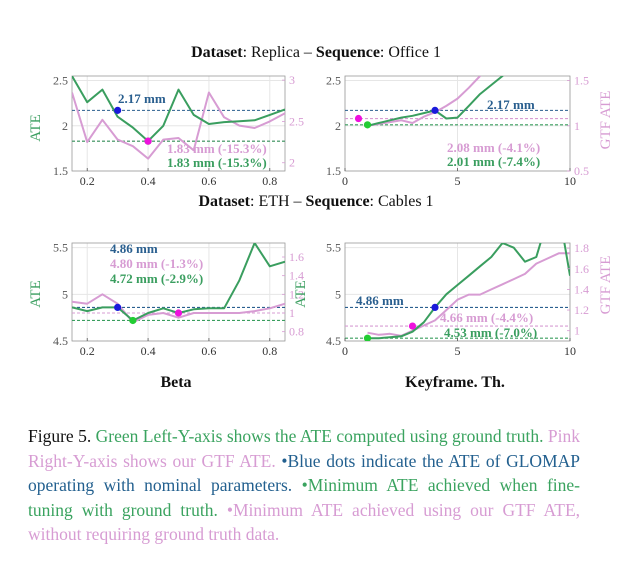 This screenshot has height=587, width=623. What do you see at coordinates (217, 148) in the screenshot?
I see `annotation-pink: 1.83 mm (-15.3%)` at bounding box center [217, 148].